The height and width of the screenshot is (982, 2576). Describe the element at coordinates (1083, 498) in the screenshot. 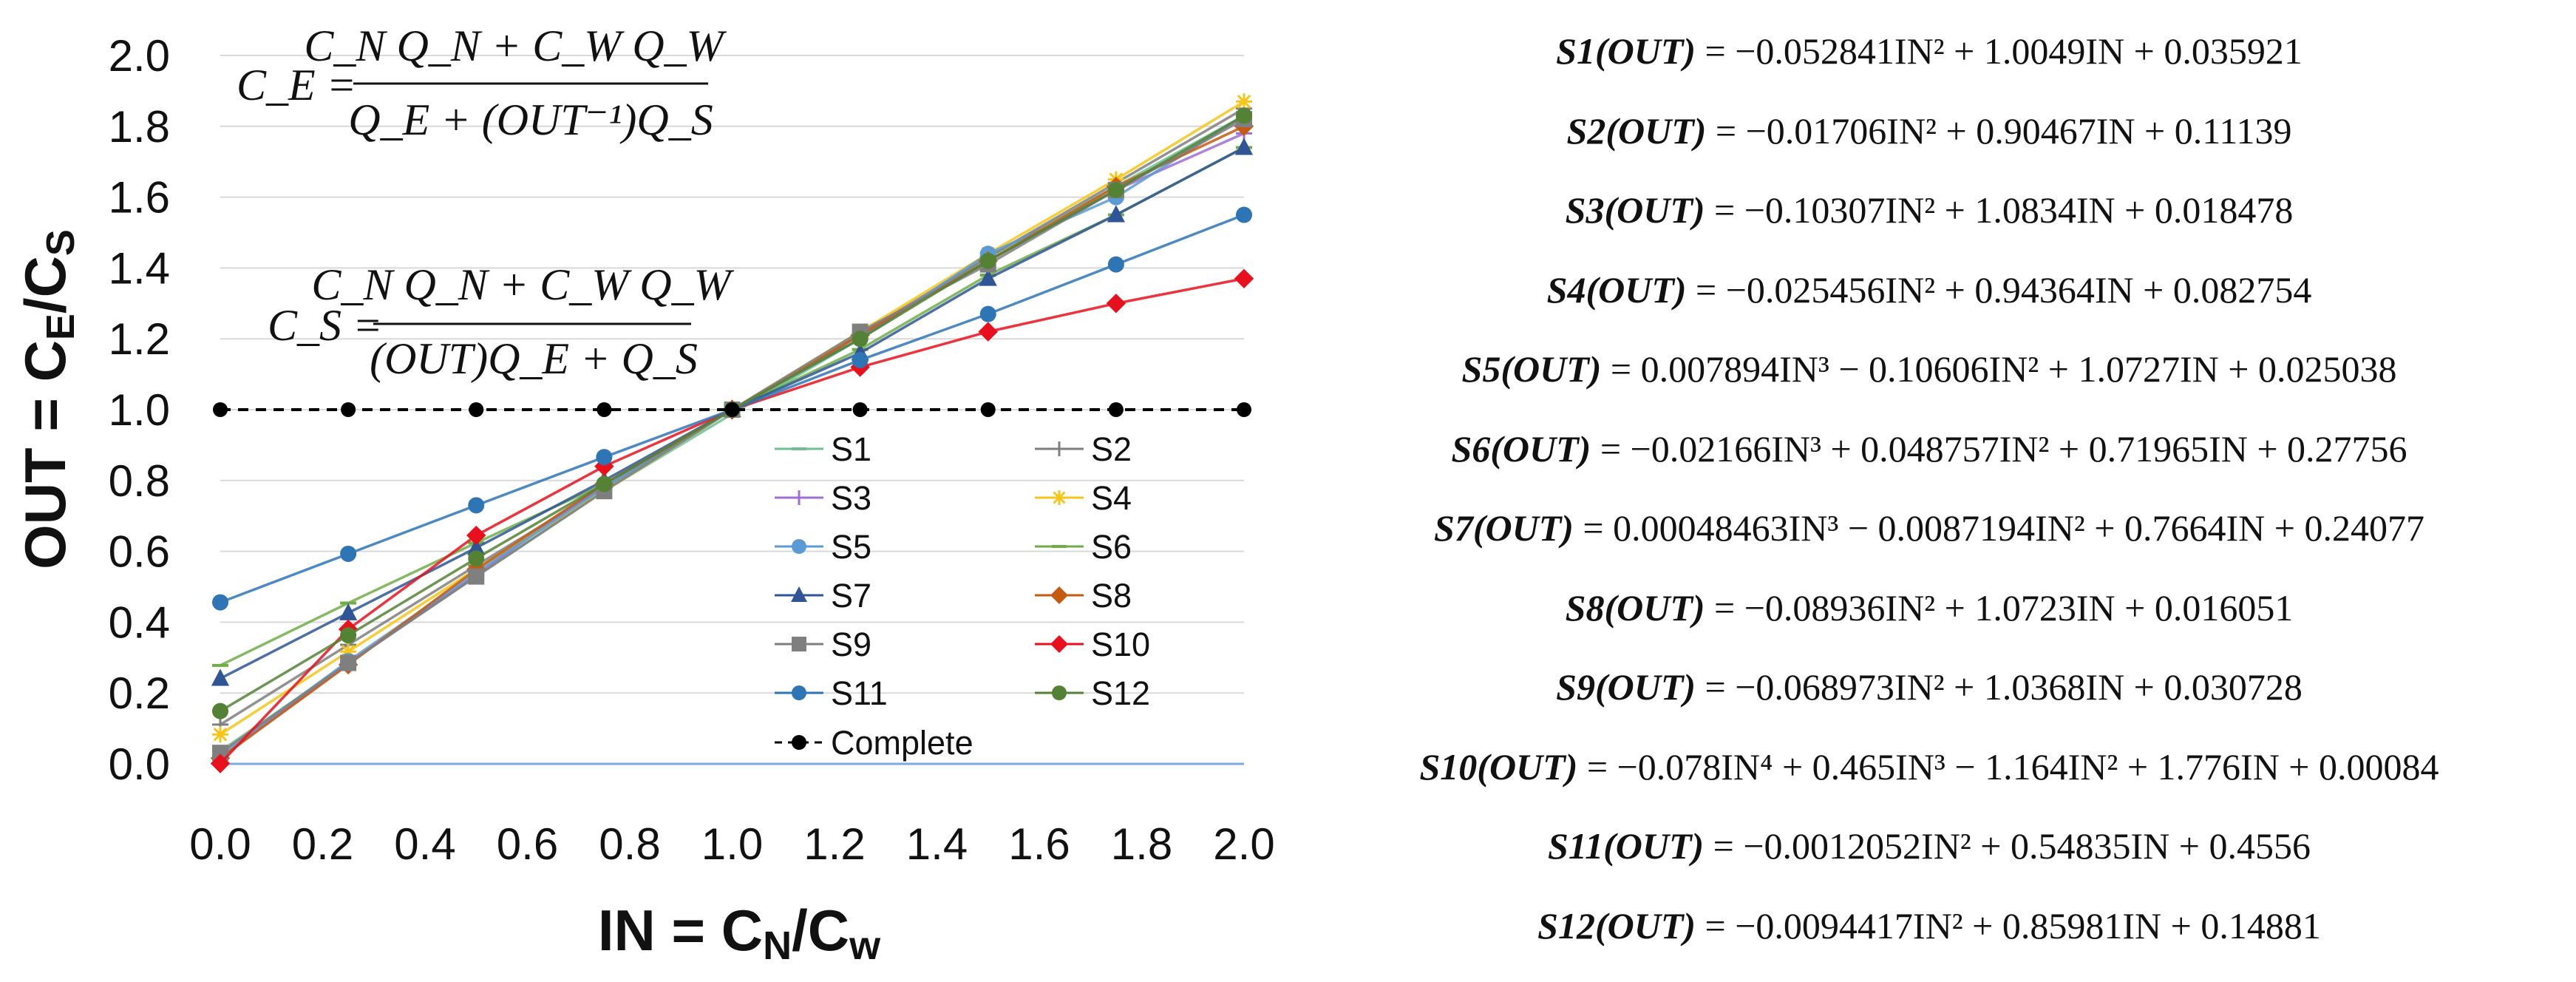

I see `legend-item-S4: S4` at that location.